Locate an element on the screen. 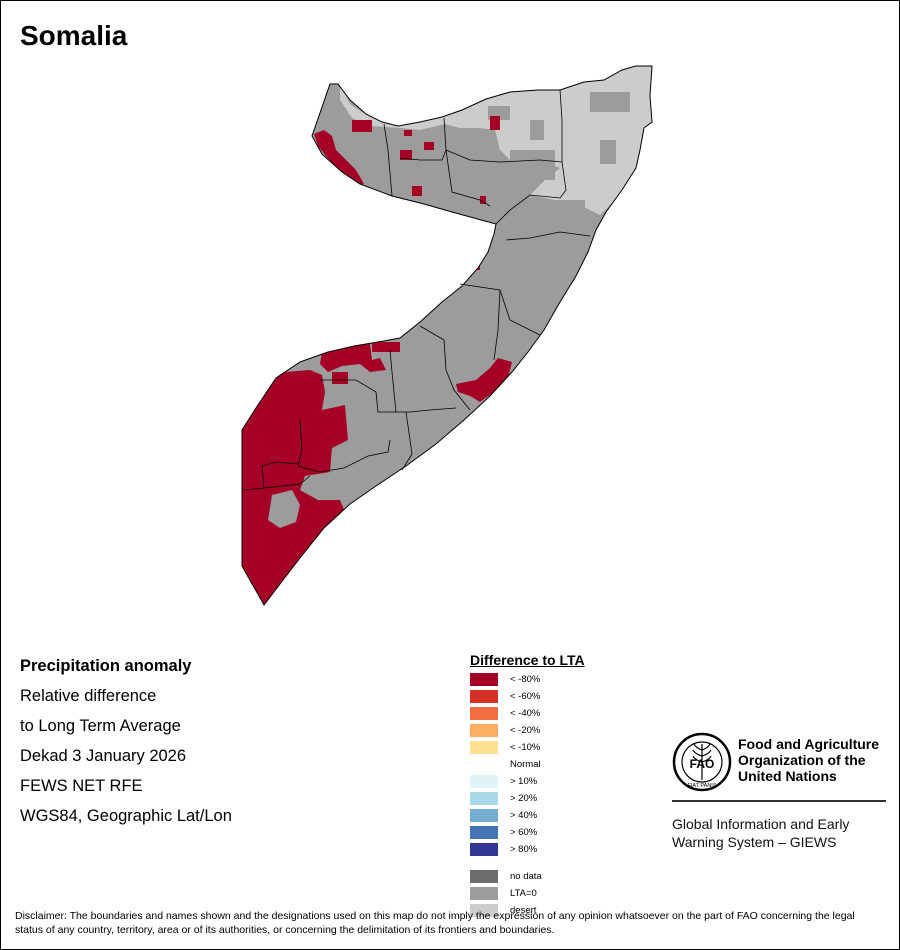  fao-name-line: United Nations is located at coordinates (787, 776).